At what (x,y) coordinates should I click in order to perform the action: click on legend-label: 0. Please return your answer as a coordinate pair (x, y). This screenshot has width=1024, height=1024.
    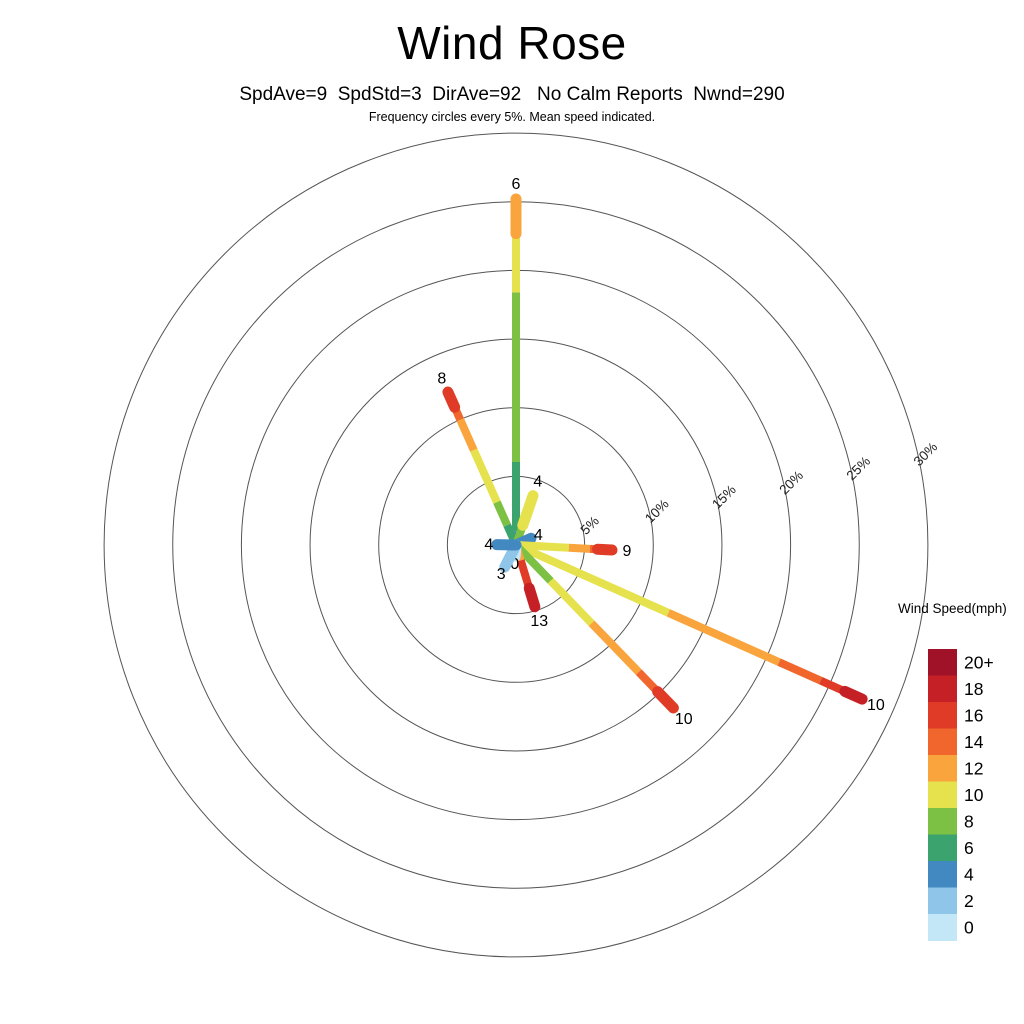
    Looking at the image, I should click on (969, 927).